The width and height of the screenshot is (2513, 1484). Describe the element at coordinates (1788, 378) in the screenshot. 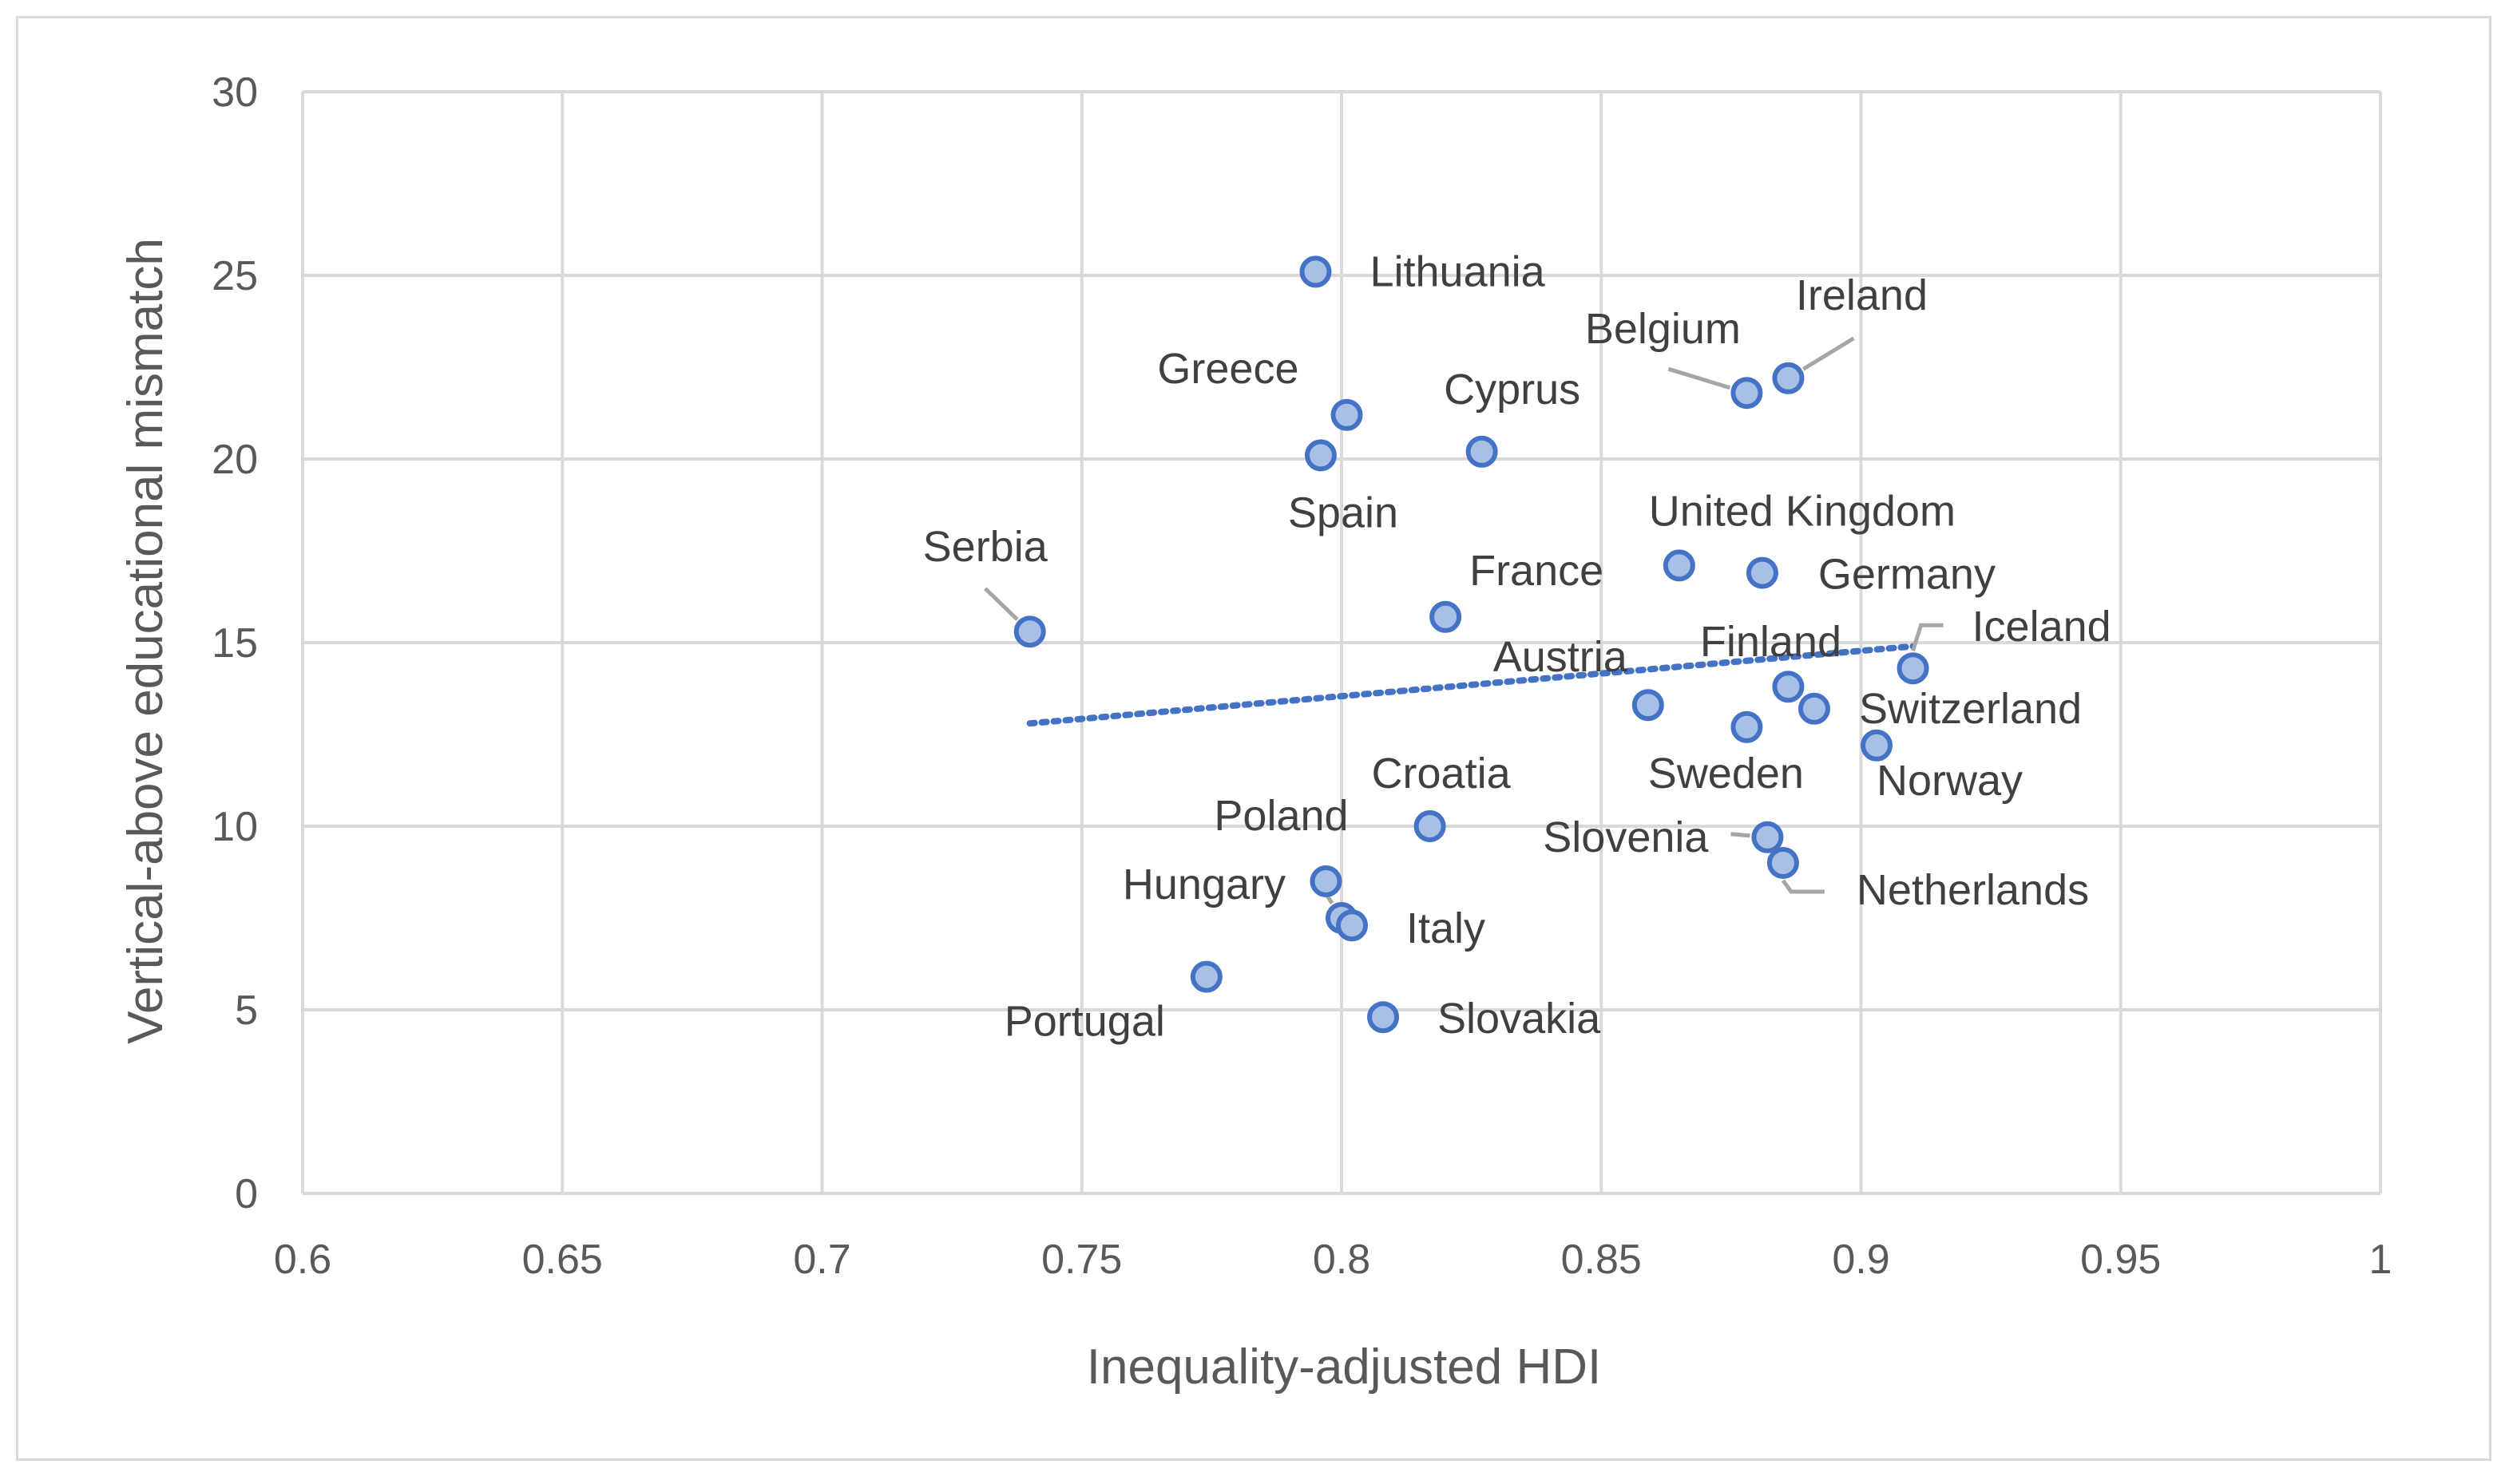

I see `data-point-ireland` at that location.